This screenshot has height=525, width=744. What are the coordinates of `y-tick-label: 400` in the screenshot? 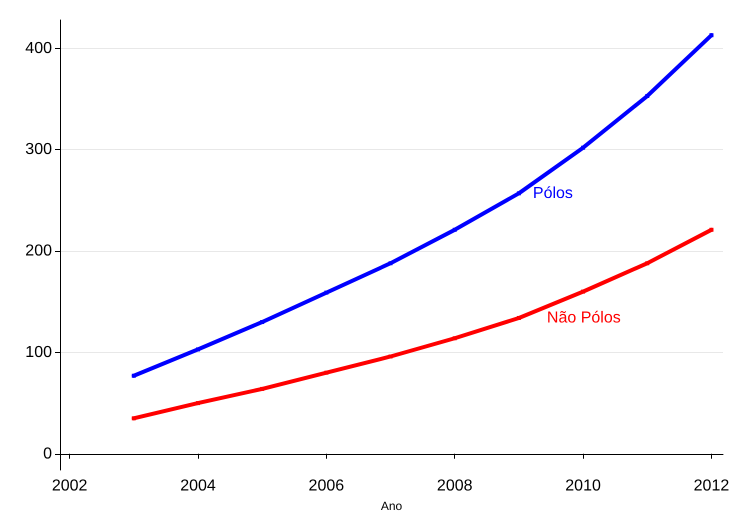 It's located at (38, 48).